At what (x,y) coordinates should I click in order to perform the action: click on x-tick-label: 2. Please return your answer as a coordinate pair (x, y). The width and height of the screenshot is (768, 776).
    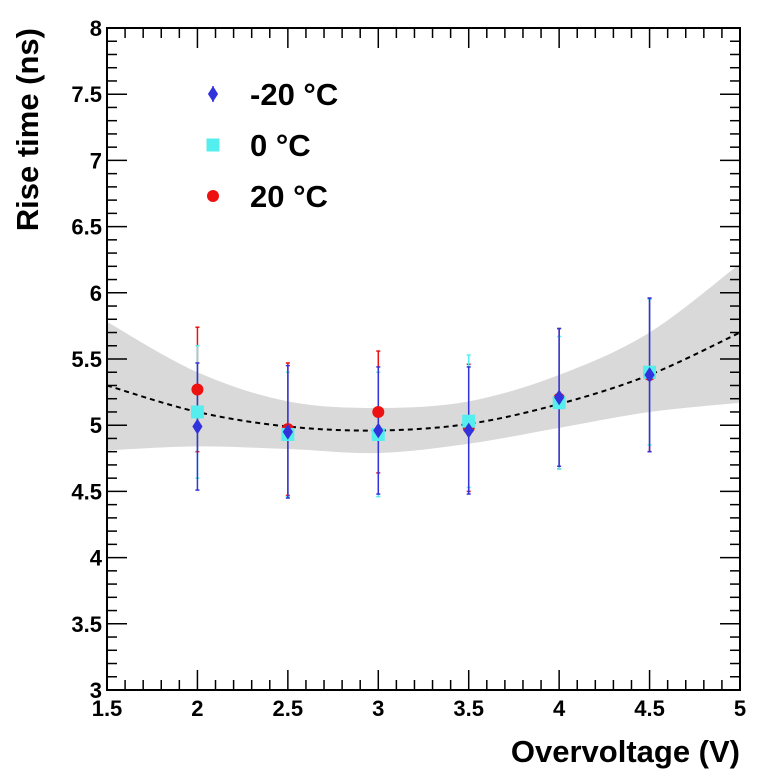
    Looking at the image, I should click on (197, 708).